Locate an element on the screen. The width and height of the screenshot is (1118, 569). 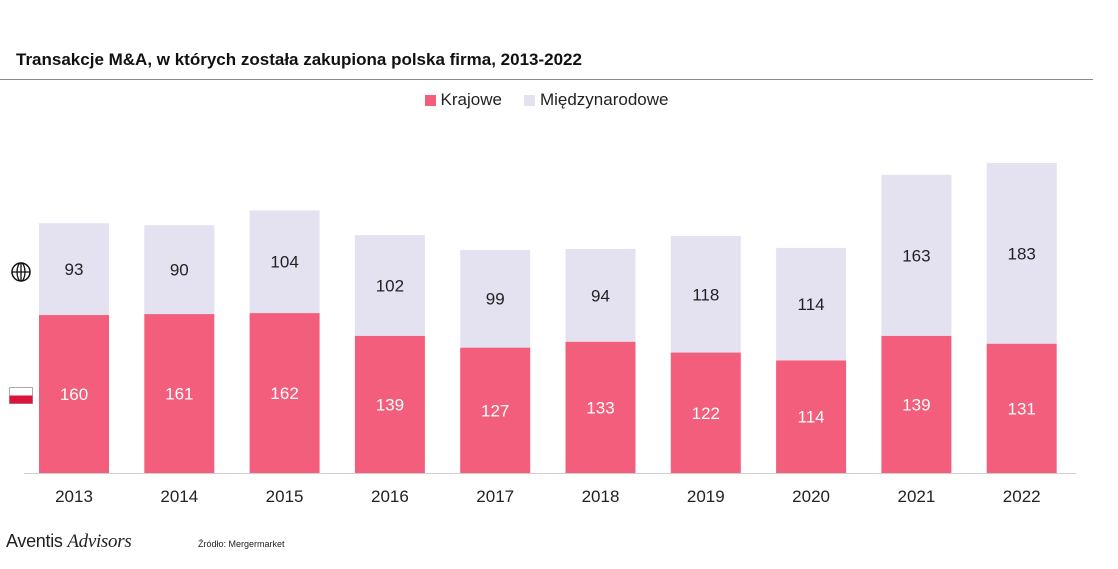
data-label-international-2022: 183 is located at coordinates (1022, 253).